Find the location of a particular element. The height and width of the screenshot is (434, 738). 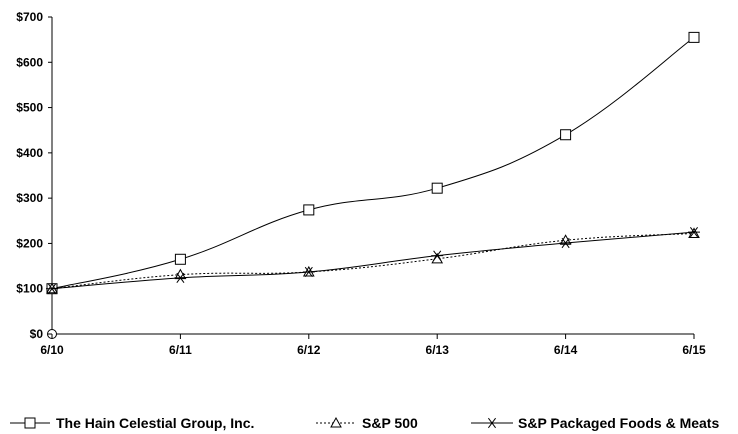

series-asterisk is located at coordinates (373, 260).